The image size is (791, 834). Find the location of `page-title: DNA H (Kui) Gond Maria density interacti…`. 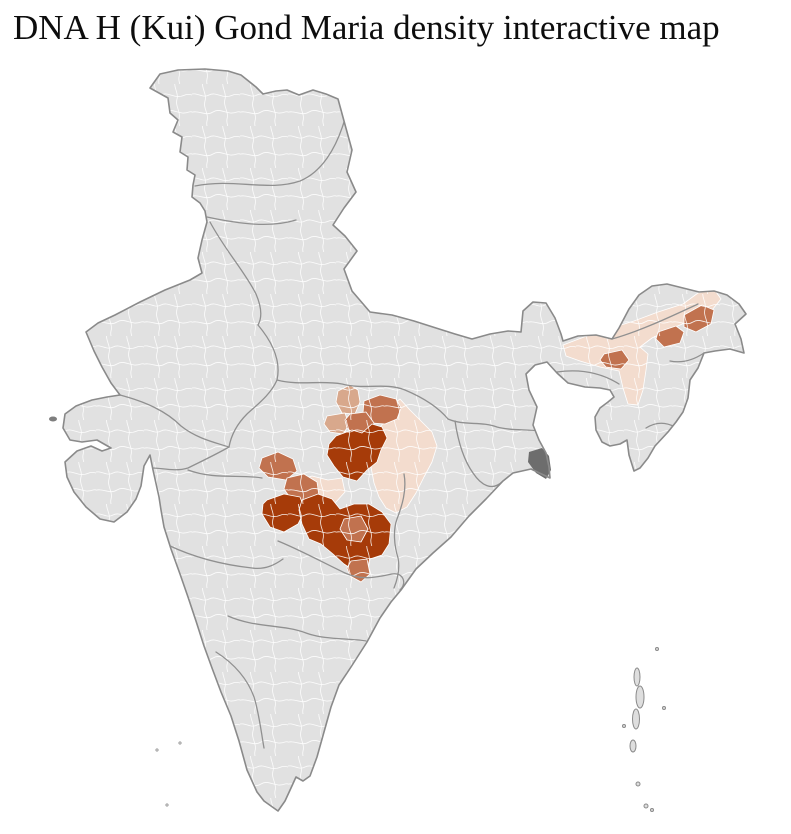

page-title: DNA H (Kui) Gond Maria density interacti… is located at coordinates (366, 27).